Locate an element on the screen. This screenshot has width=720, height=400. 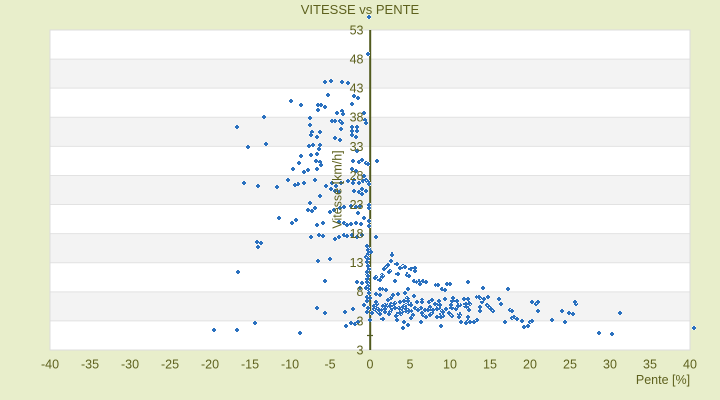
svg-text: 28 is located at coordinates (357, 176).